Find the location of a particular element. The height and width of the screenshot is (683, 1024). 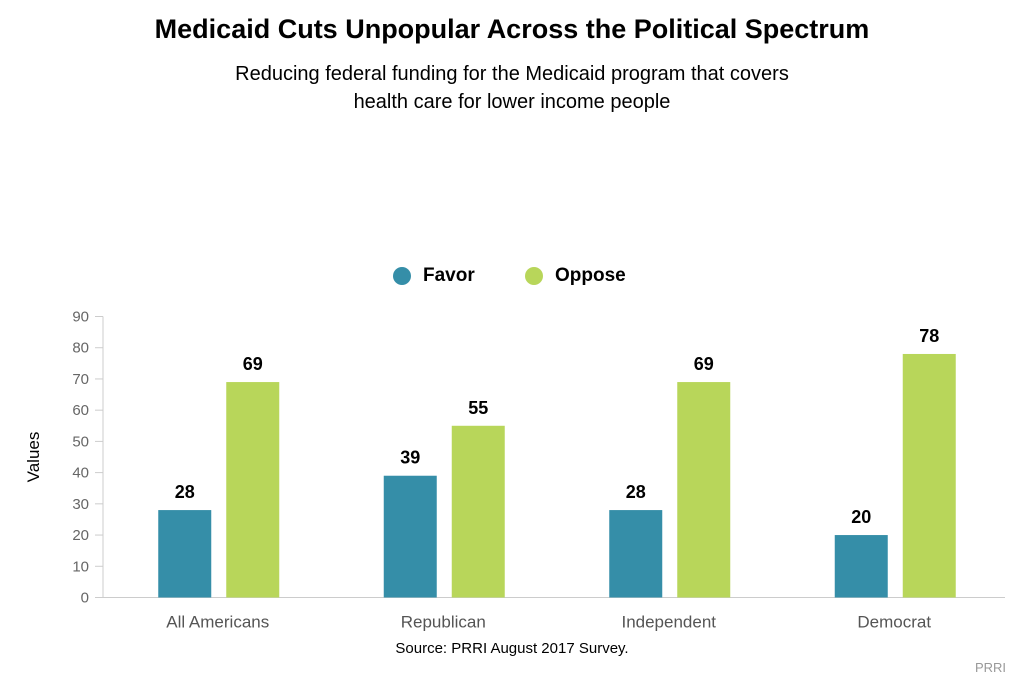

y-tick-label: 60 is located at coordinates (80, 410).